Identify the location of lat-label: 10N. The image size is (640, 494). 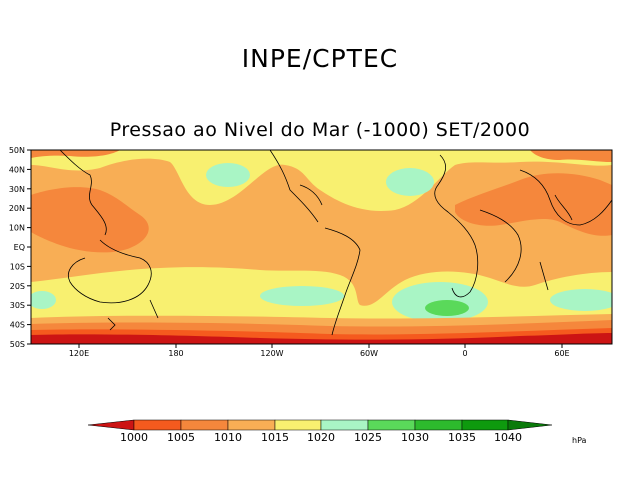
(17, 228).